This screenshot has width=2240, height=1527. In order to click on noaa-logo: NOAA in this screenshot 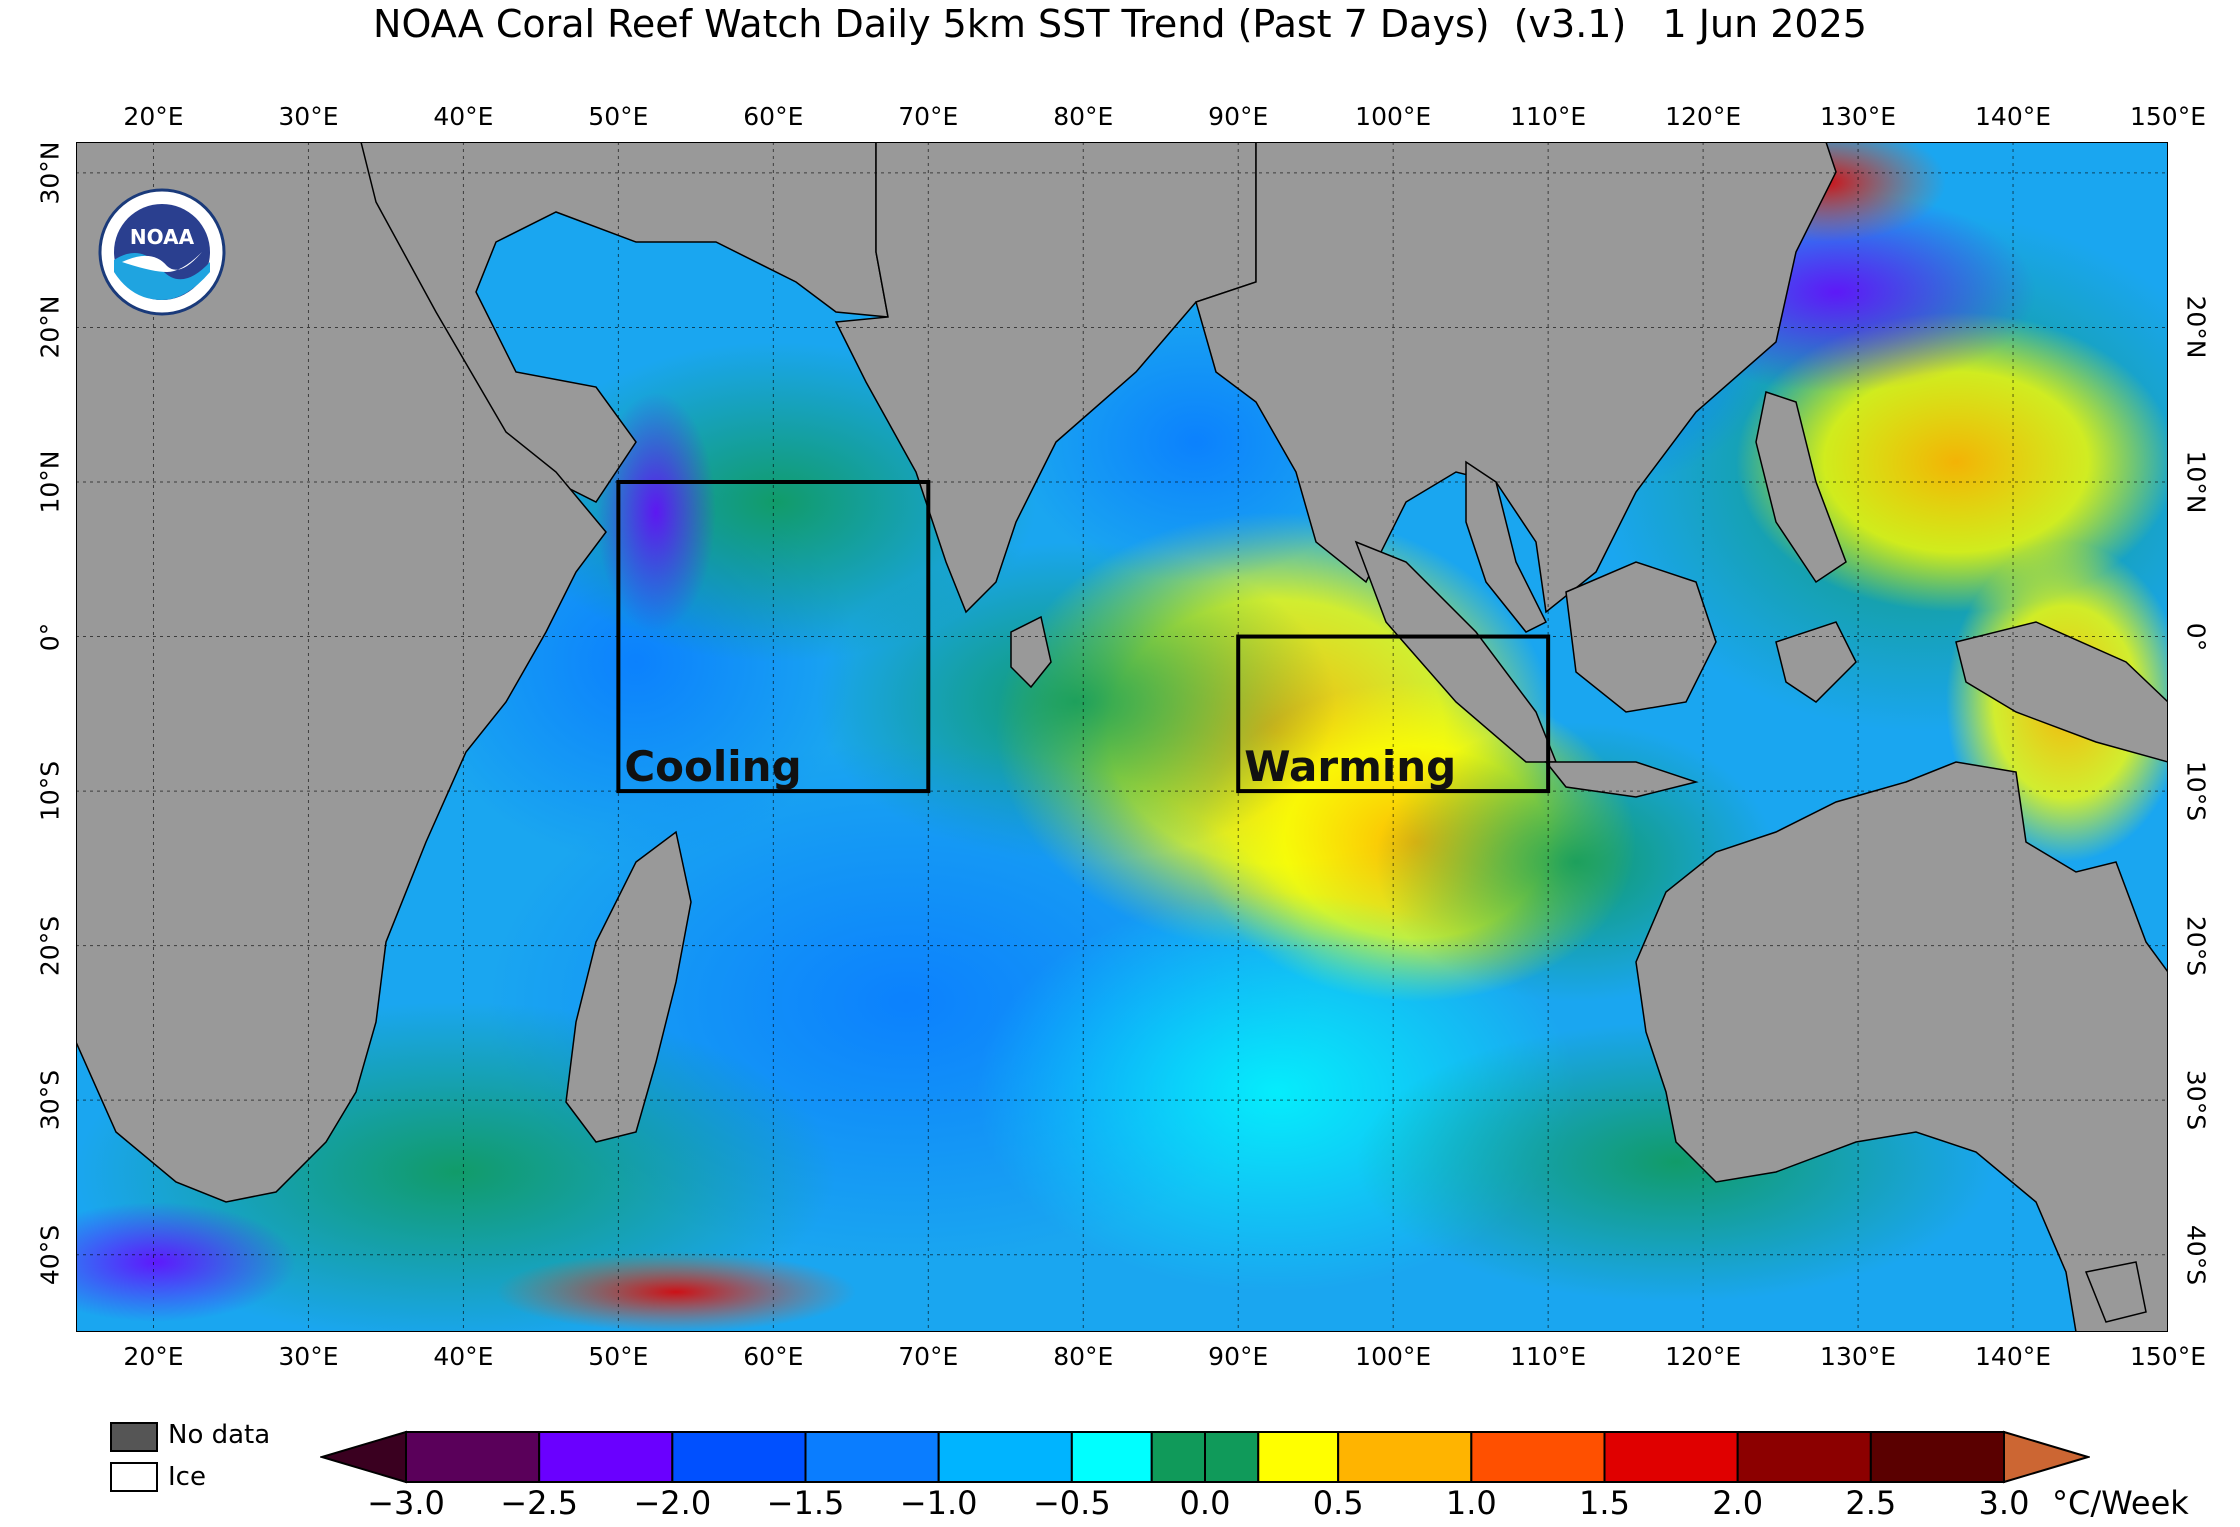, I will do `click(162, 252)`.